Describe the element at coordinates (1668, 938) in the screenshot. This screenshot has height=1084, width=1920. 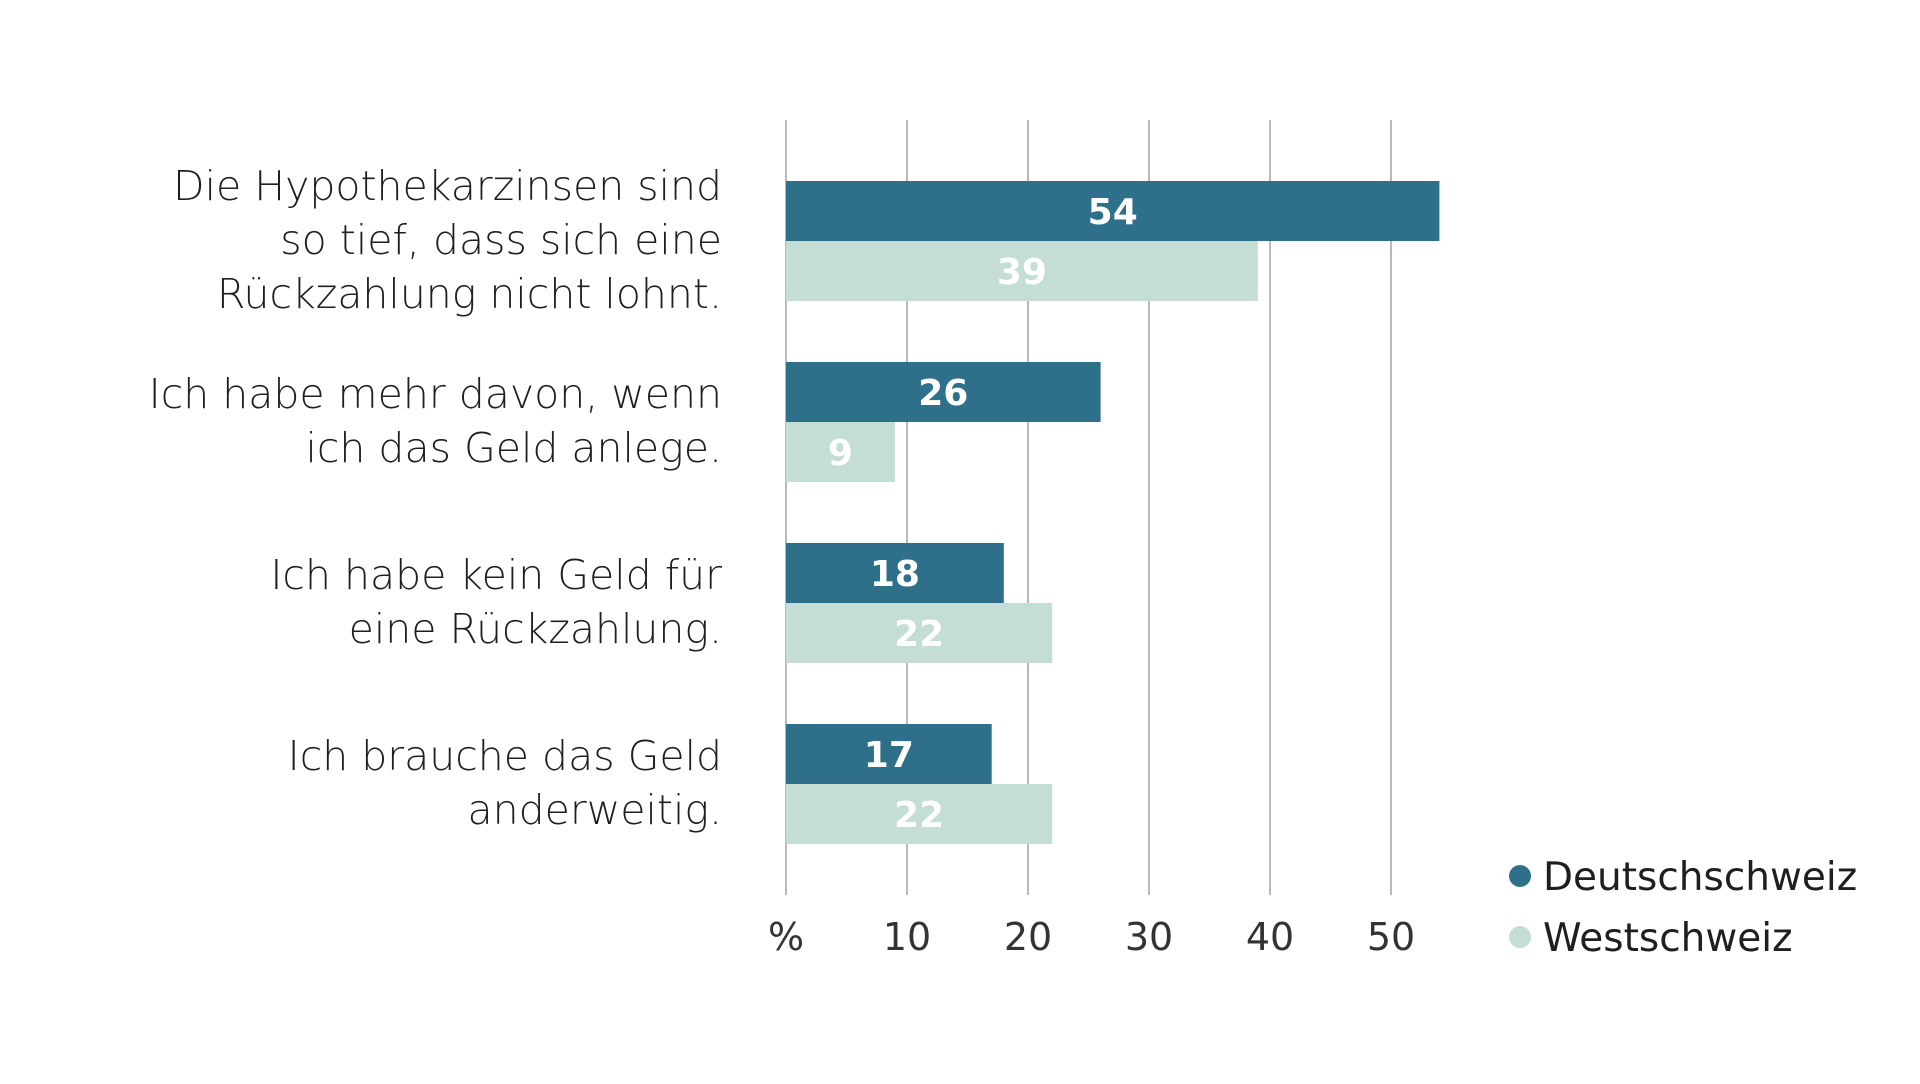
I see `legend-label-westschweiz: Westschweiz` at that location.